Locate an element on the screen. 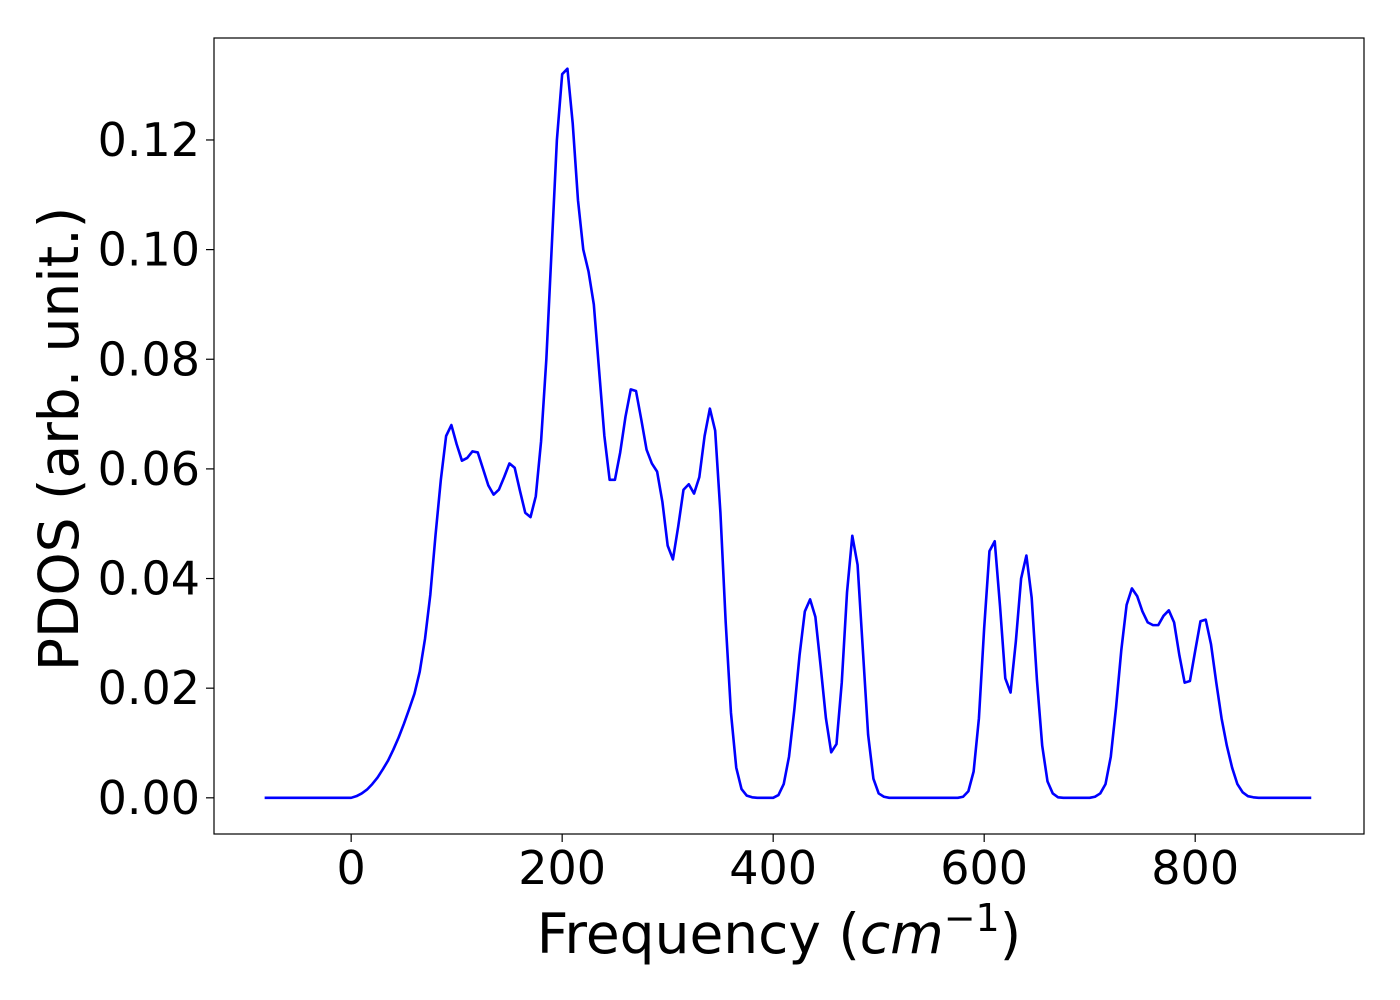  y-axis-title: PDOS (arb. unit.) is located at coordinates (59, 439).